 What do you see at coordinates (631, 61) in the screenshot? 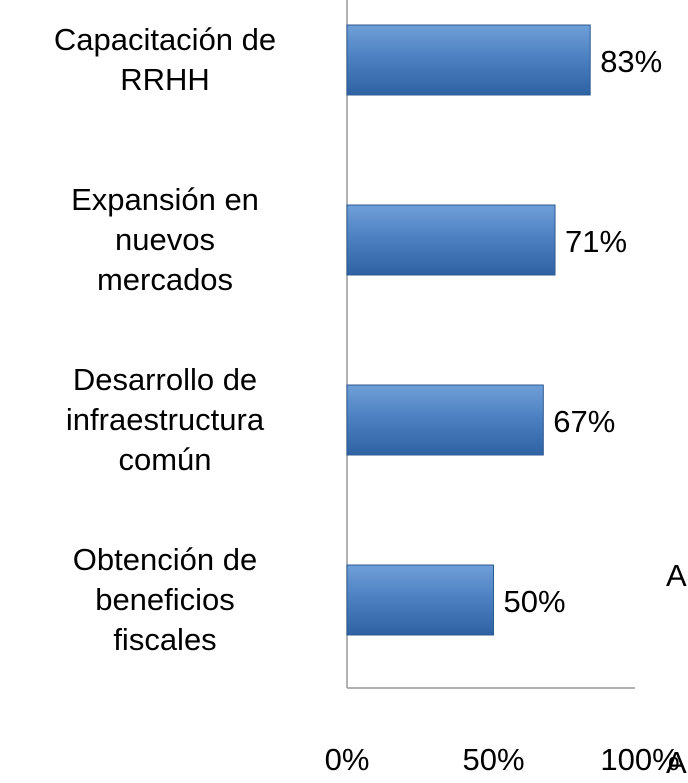
I see `value-label: 83%` at bounding box center [631, 61].